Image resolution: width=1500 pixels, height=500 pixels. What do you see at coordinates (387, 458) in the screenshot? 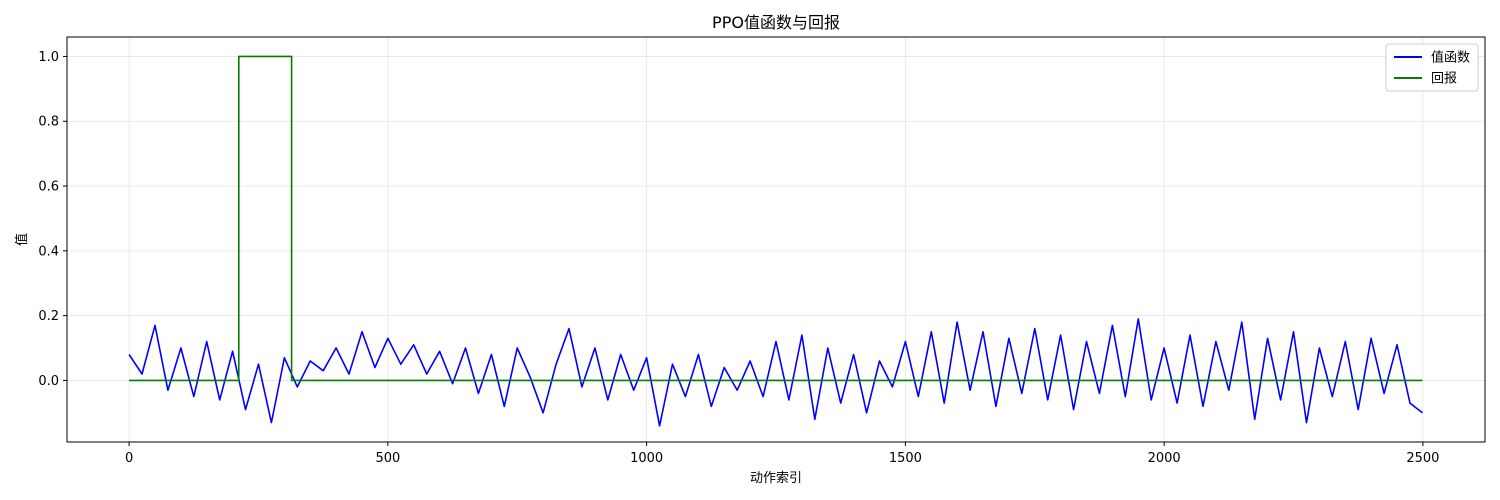
I see `x-tick-label: 500` at bounding box center [387, 458].